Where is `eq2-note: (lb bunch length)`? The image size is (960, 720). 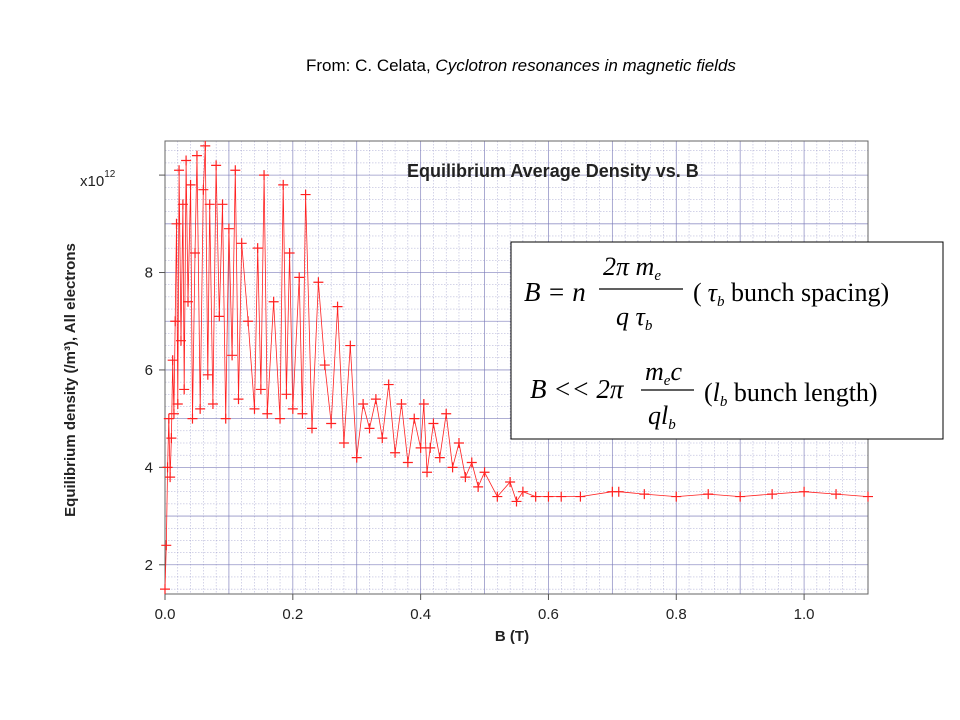 eq2-note: (lb bunch length) is located at coordinates (791, 394).